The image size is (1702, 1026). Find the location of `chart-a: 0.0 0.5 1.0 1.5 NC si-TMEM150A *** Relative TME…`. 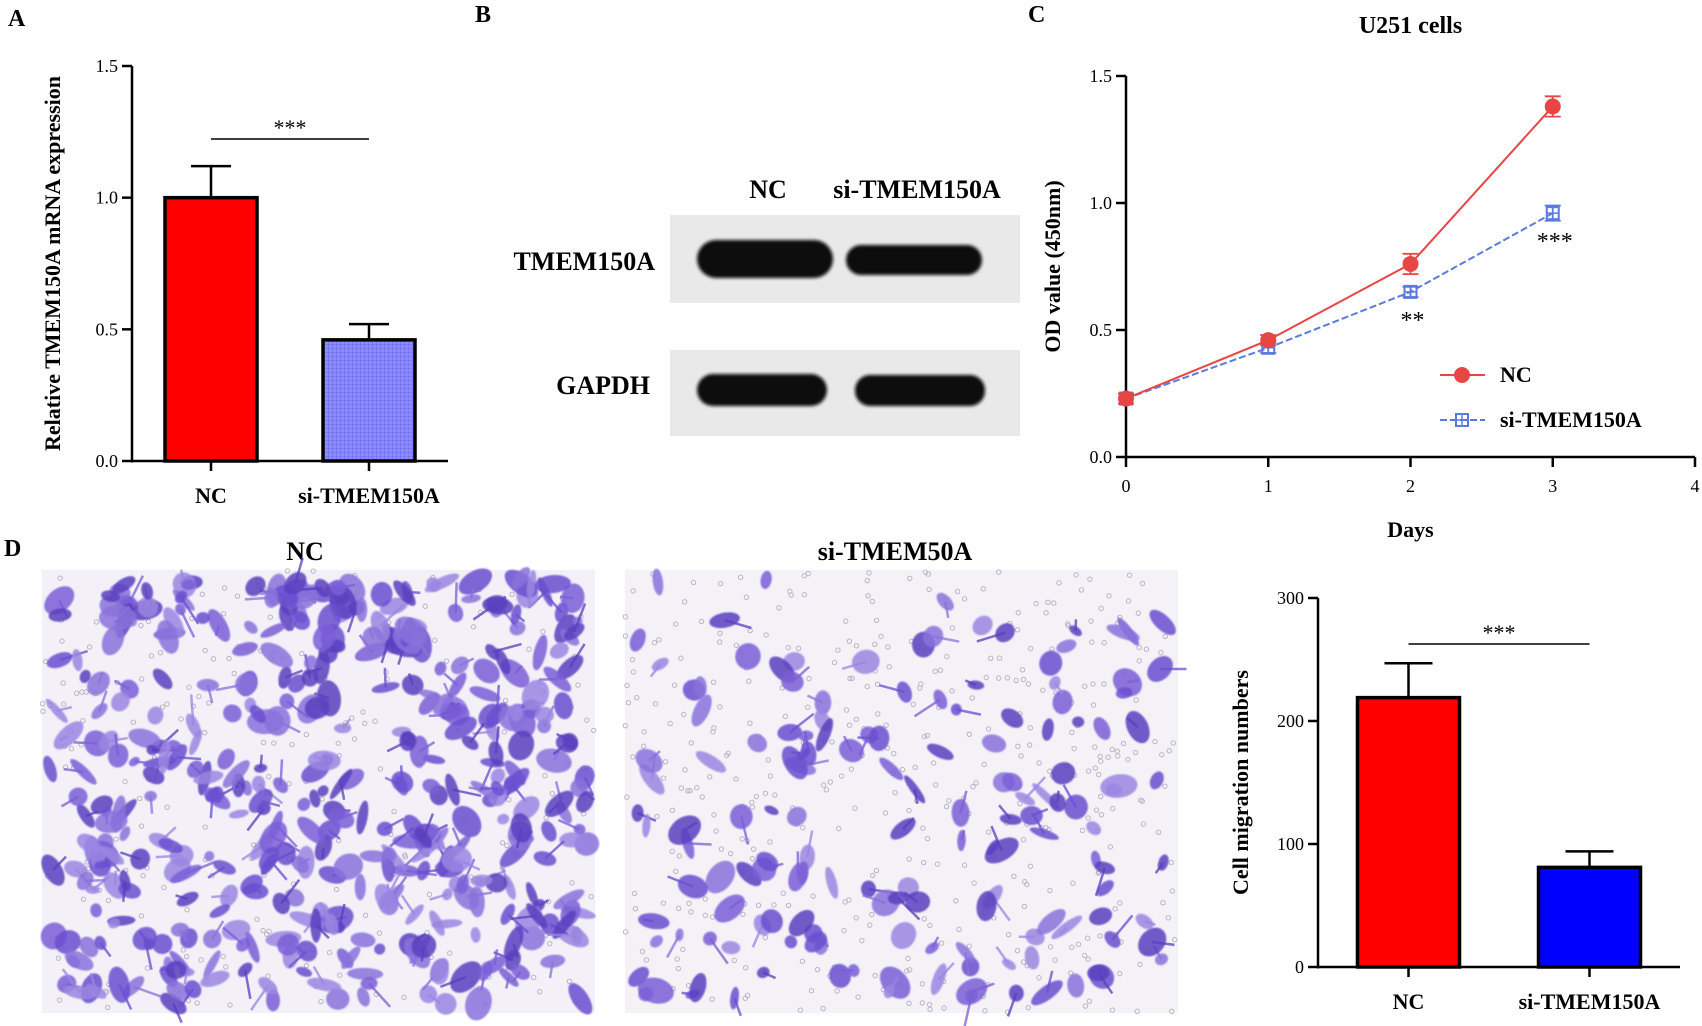

chart-a: 0.0 0.5 1.0 1.5 NC si-TMEM150A *** Relative TME… is located at coordinates (244, 282).